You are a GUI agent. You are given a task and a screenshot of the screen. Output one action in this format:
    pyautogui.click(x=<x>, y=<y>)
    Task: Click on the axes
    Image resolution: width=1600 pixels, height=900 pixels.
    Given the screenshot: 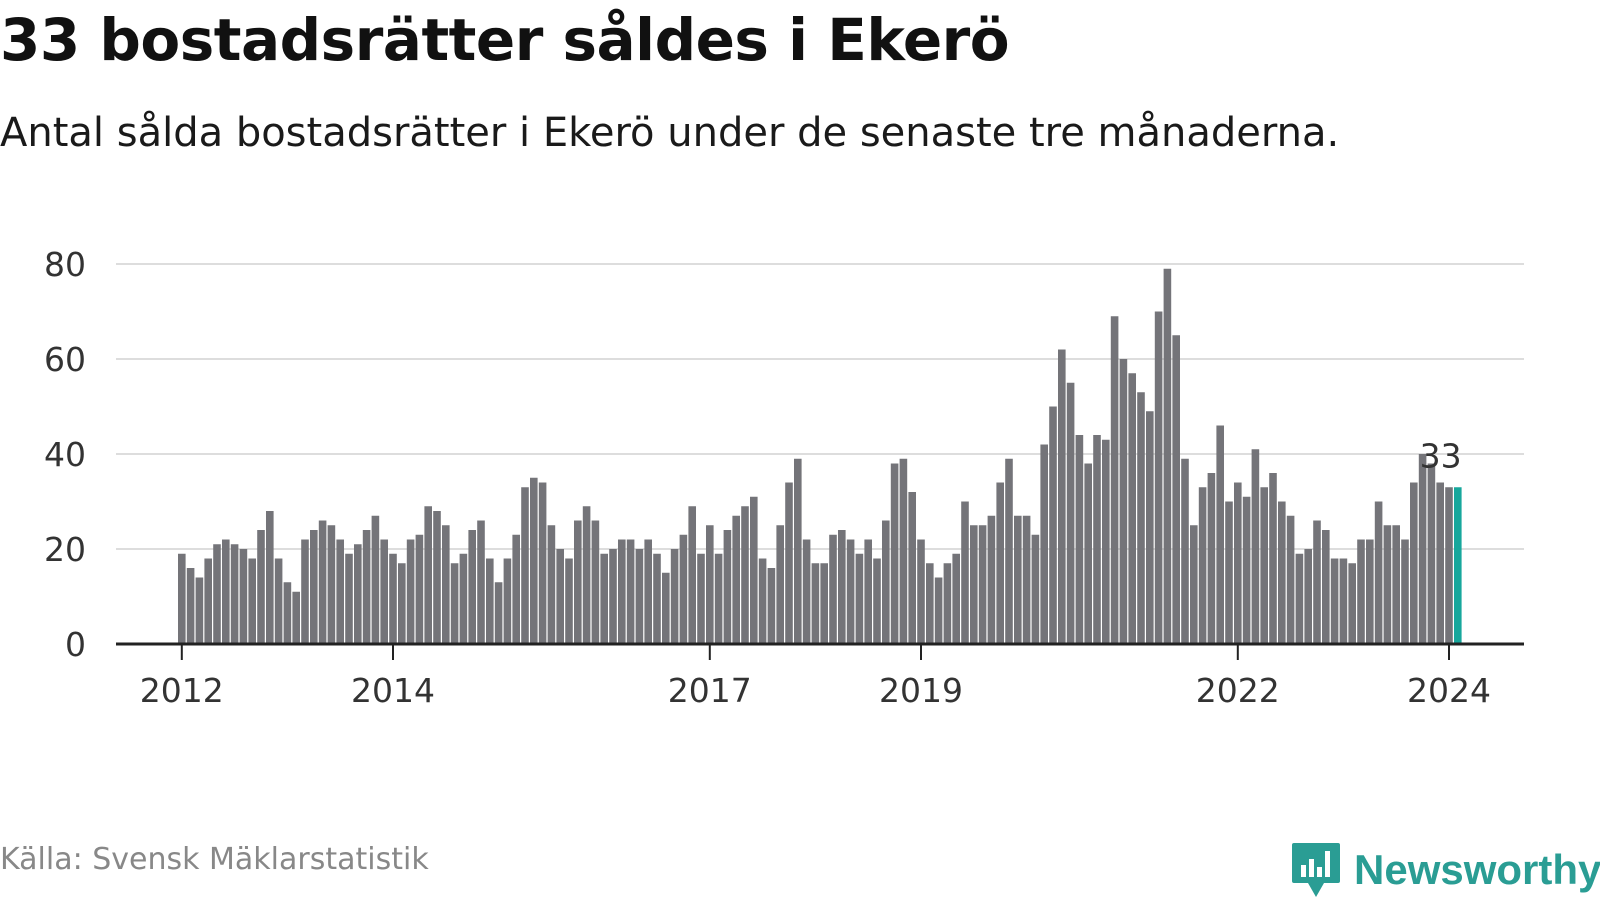 What is the action you would take?
    pyautogui.click(x=820, y=651)
    